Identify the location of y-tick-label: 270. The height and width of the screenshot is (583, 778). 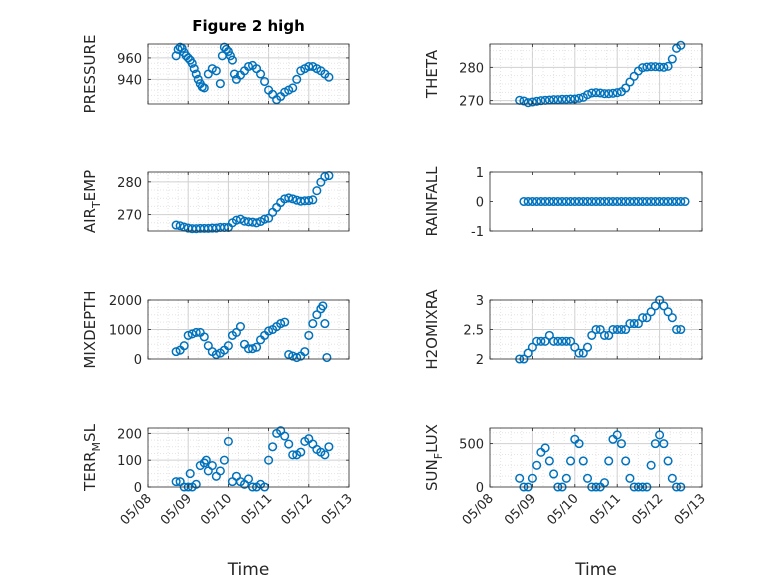
(471, 102).